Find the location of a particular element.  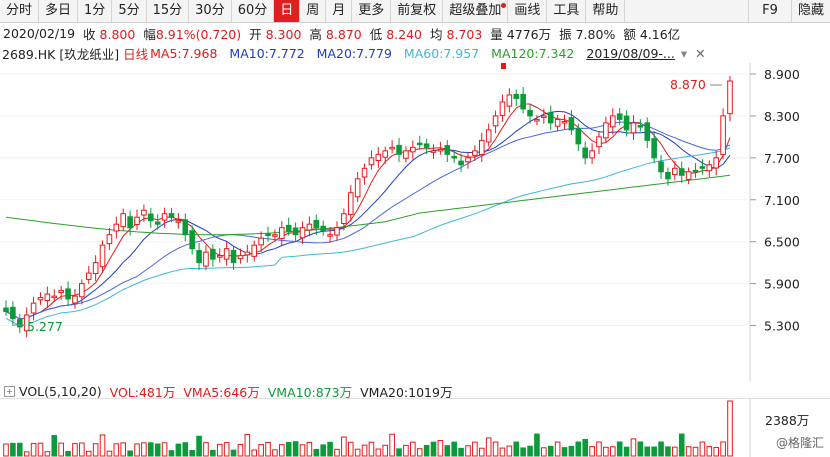

volume-indicator: VOL(5,10,20) is located at coordinates (60, 391).